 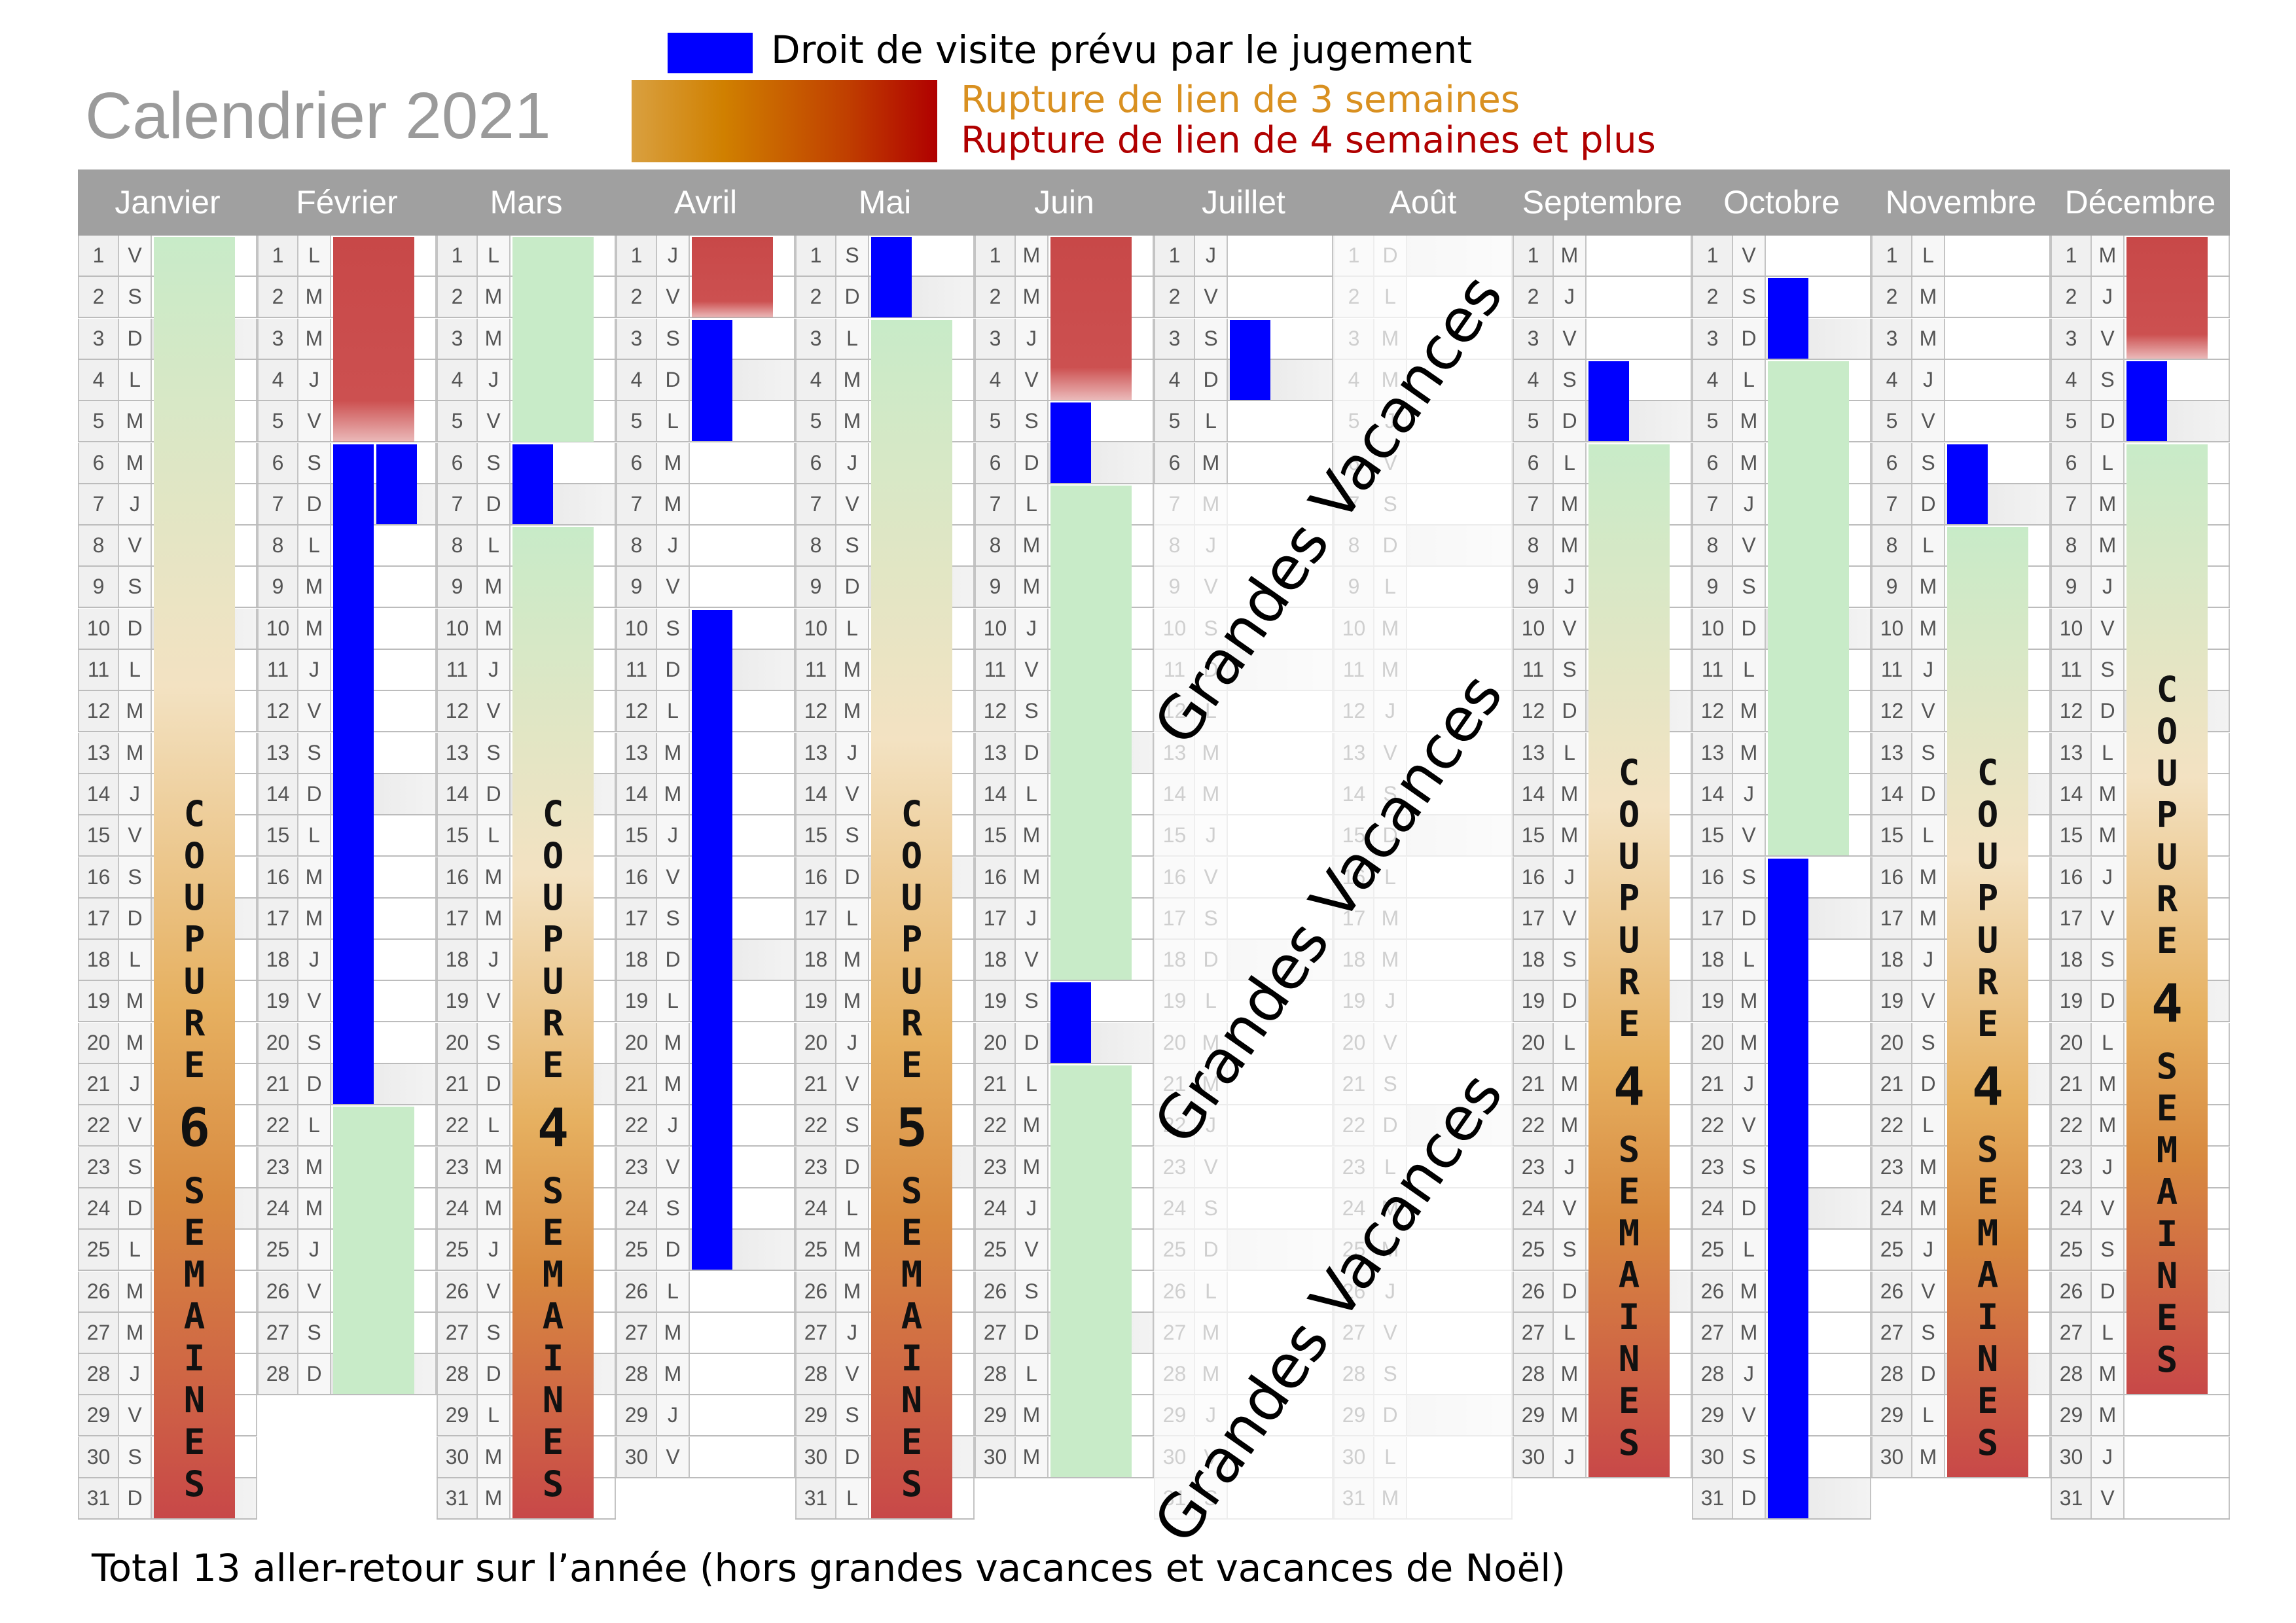 What do you see at coordinates (1712, 794) in the screenshot?
I see `day-number: 14` at bounding box center [1712, 794].